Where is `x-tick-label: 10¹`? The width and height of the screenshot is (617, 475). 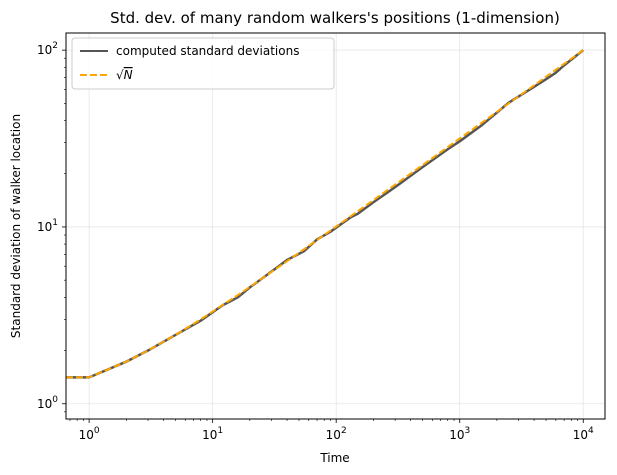
x-tick-label: 10¹ is located at coordinates (212, 434).